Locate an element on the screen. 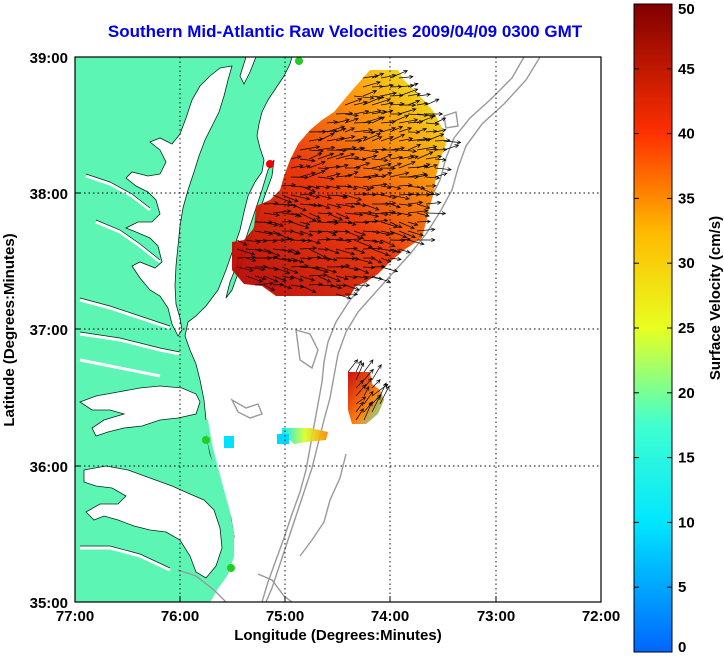  velocity-patch-west is located at coordinates (229, 442).